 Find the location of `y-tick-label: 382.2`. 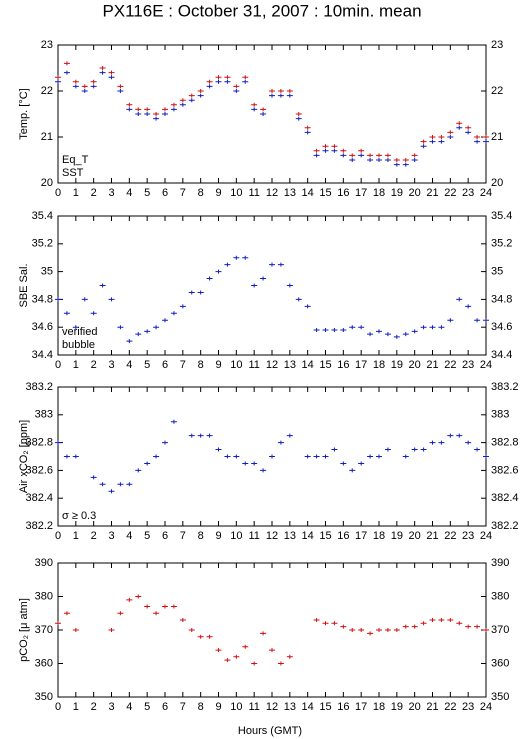

y-tick-label: 382.2 is located at coordinates (39, 526).